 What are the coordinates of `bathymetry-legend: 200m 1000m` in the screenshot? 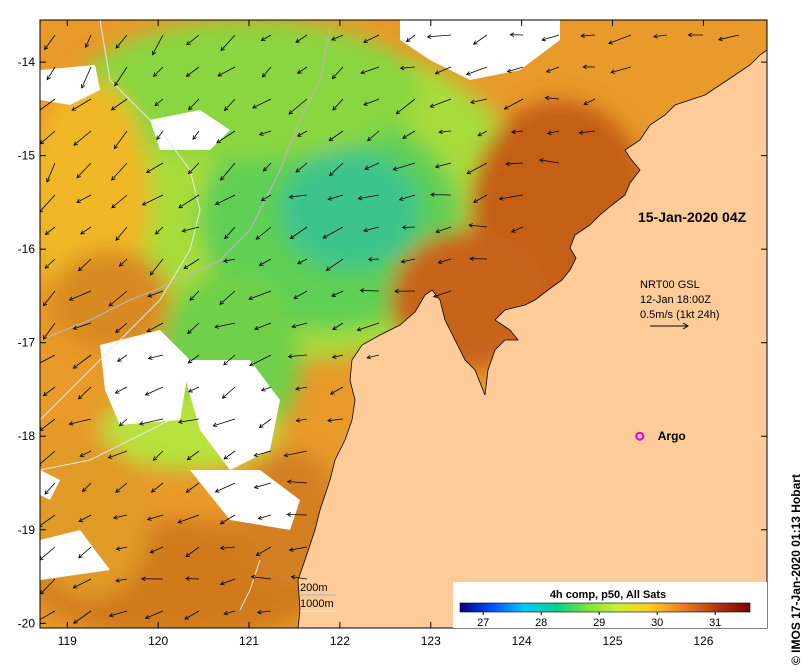 It's located at (318, 597).